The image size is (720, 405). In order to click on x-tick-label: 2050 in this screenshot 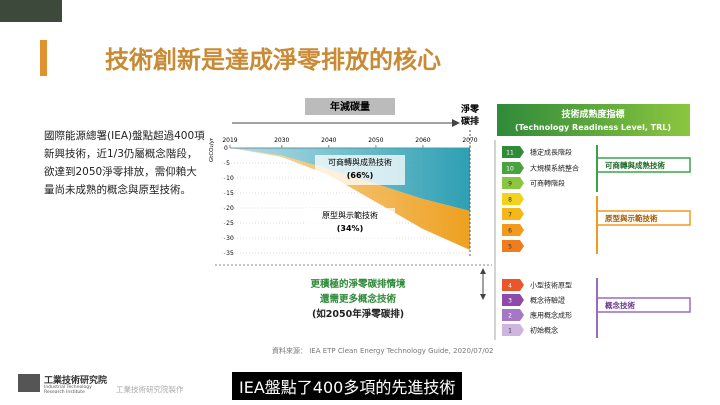, I will do `click(375, 140)`.